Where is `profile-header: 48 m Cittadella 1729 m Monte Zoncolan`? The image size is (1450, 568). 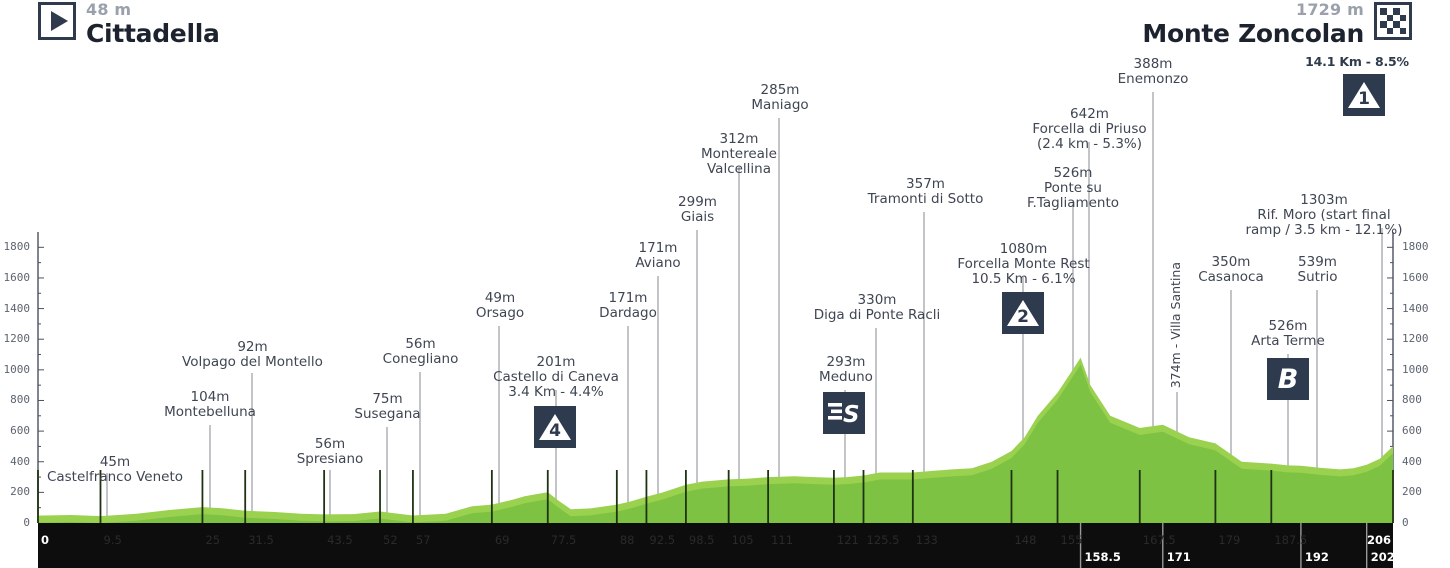
profile-header: 48 m Cittadella 1729 m Monte Zoncolan is located at coordinates (725, 26).